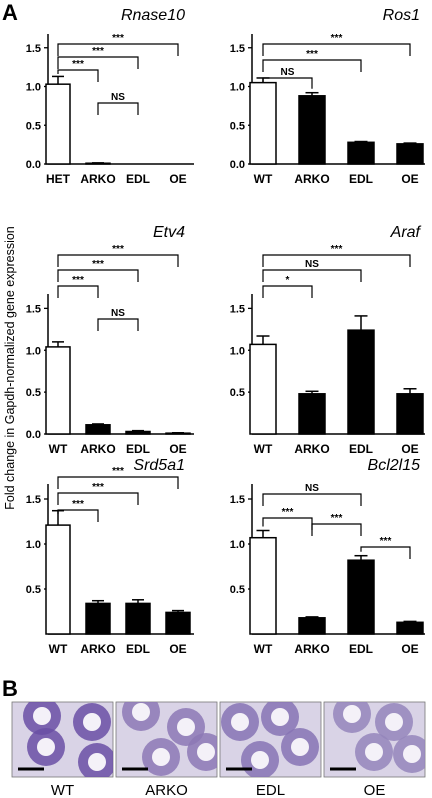  Describe the element at coordinates (10, 688) in the screenshot. I see `panel-b-label: B` at that location.